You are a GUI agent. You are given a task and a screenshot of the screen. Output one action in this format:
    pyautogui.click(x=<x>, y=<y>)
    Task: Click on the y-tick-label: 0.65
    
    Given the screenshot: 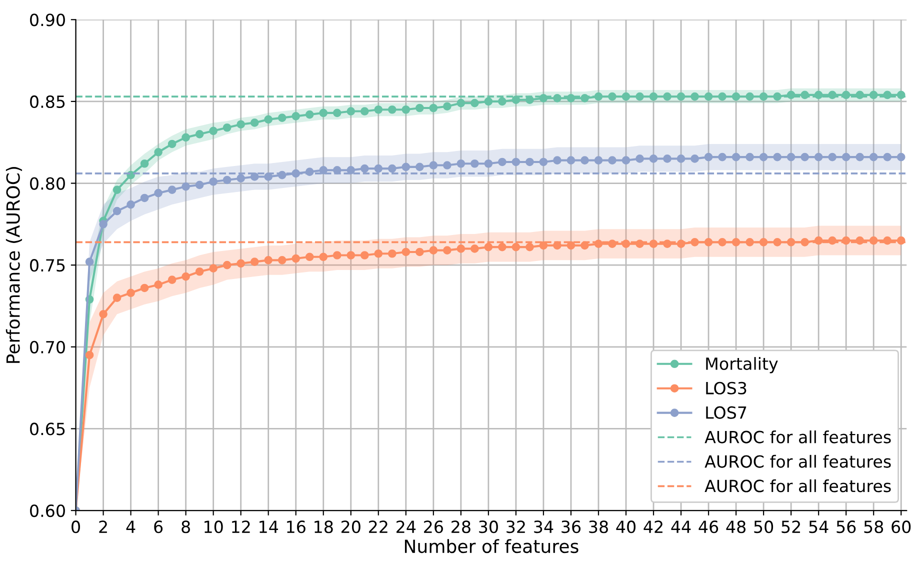 What is the action you would take?
    pyautogui.click(x=47, y=429)
    